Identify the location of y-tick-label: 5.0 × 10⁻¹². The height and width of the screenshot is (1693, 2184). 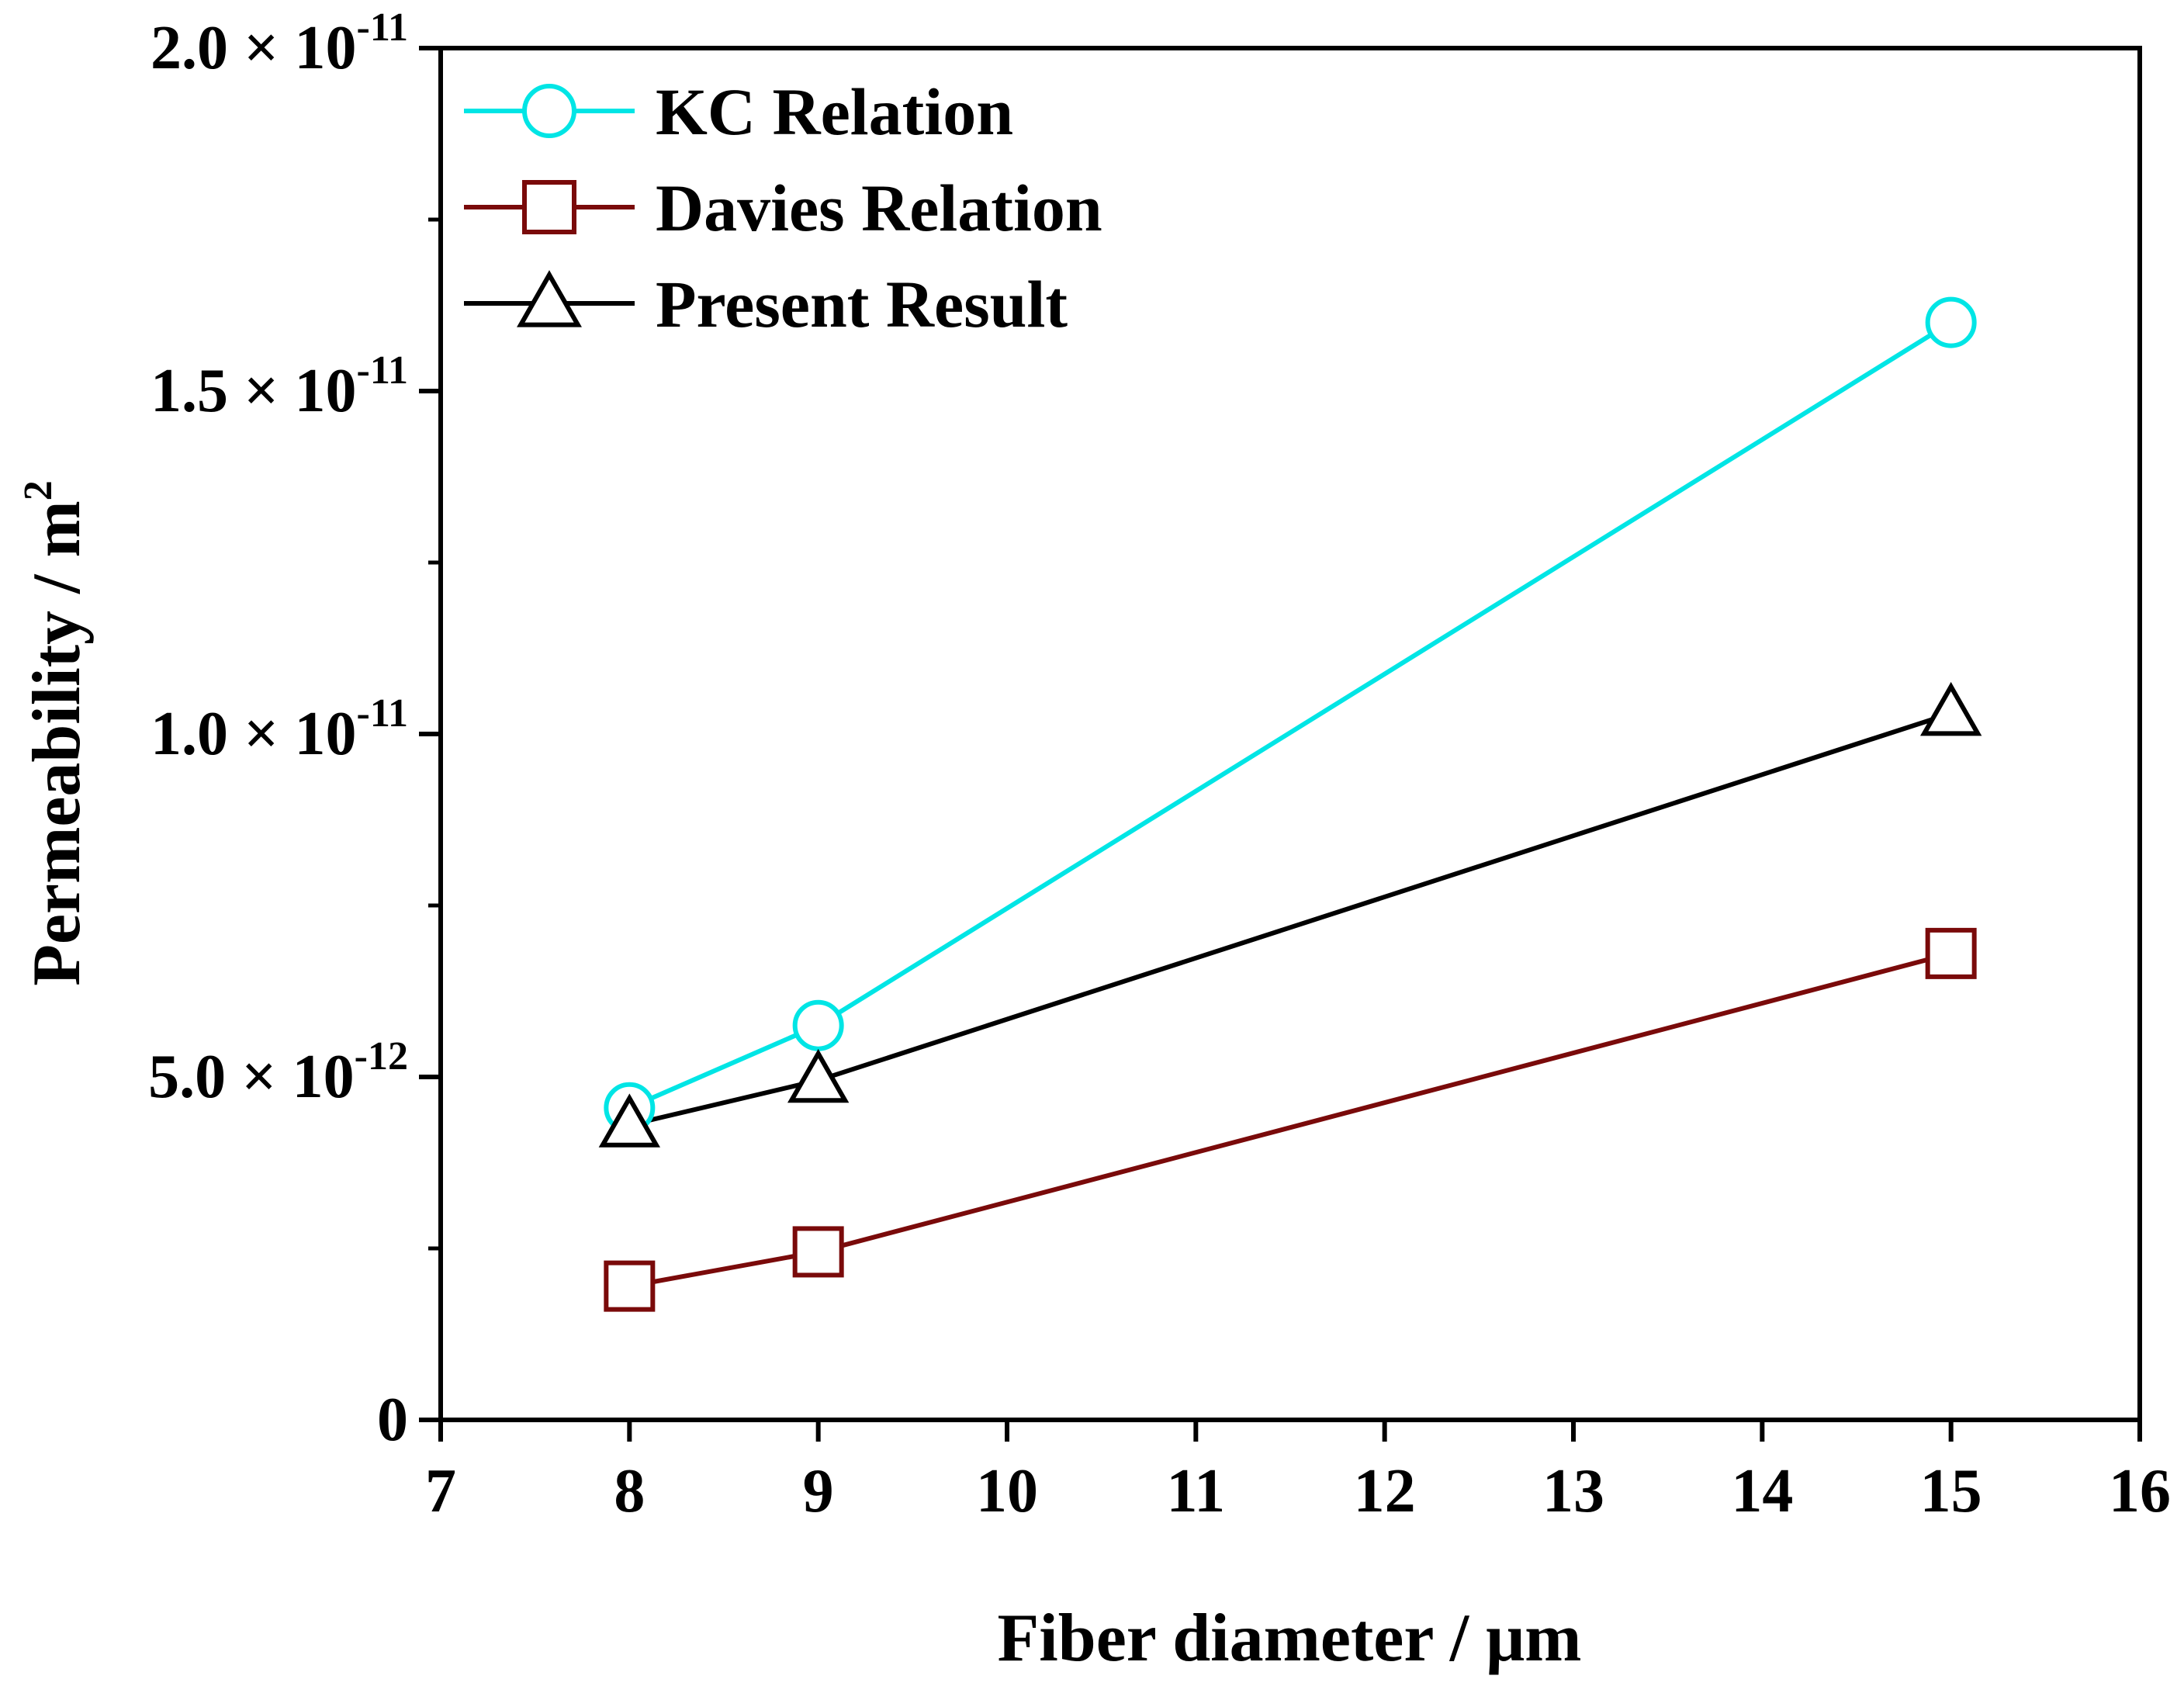
(278, 1072).